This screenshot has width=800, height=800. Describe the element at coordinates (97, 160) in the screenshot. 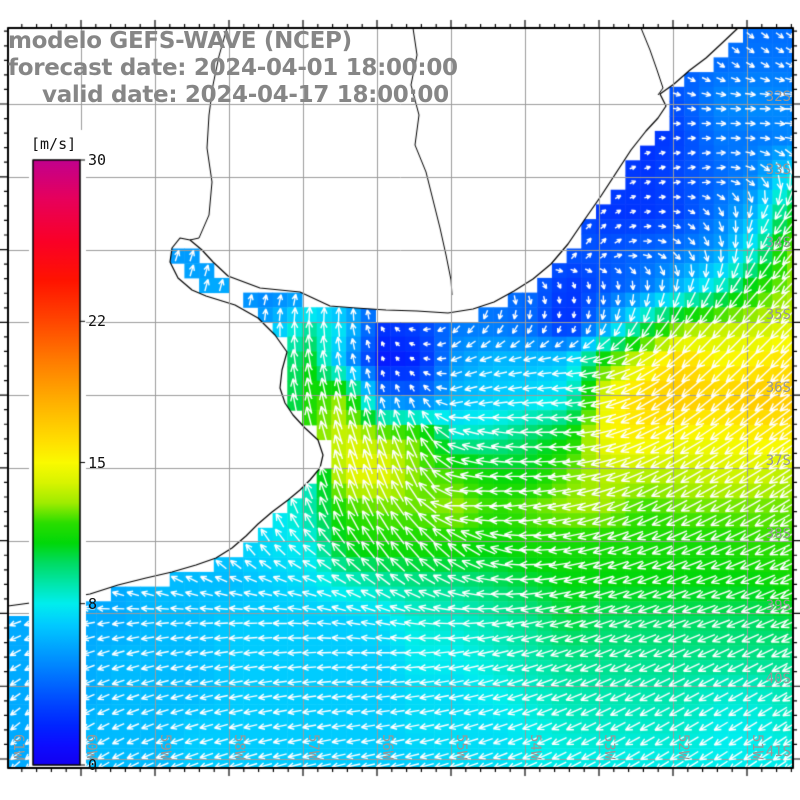

I see `colorbar-tick-label: 30` at that location.